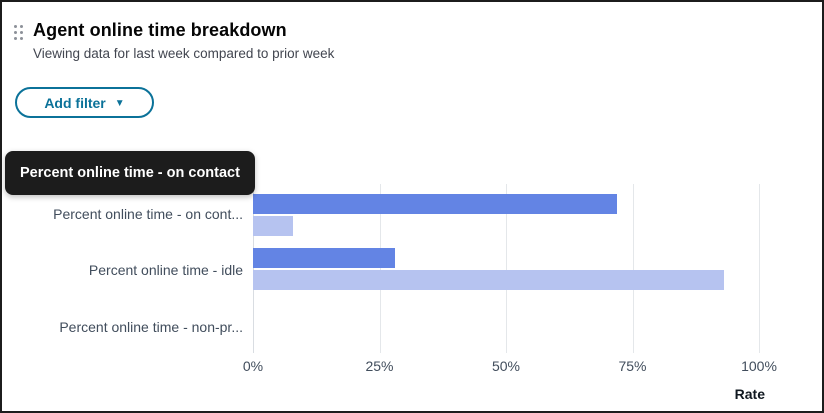 The image size is (824, 413). I want to click on chart-tooltip-text: Percent online time - on contact, so click(130, 173).